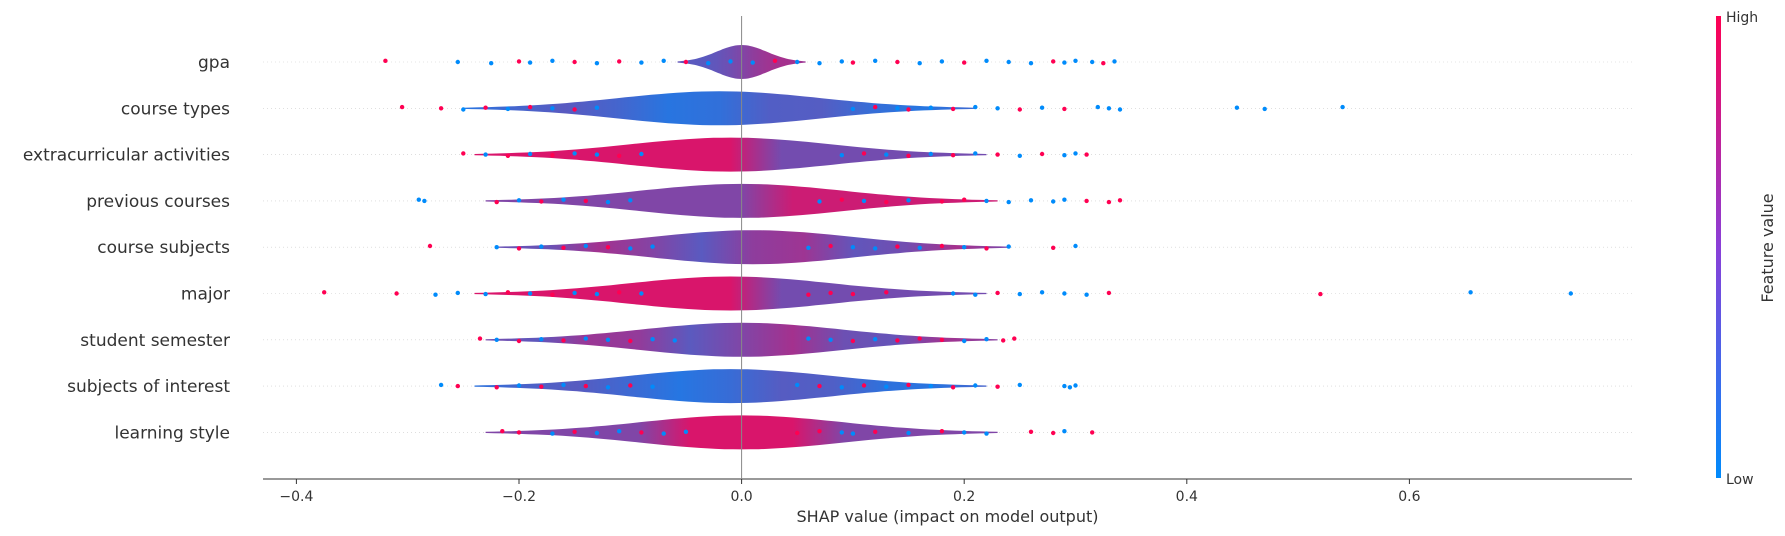 The image size is (1785, 536). I want to click on feature-row: previous courses, so click(859, 200).